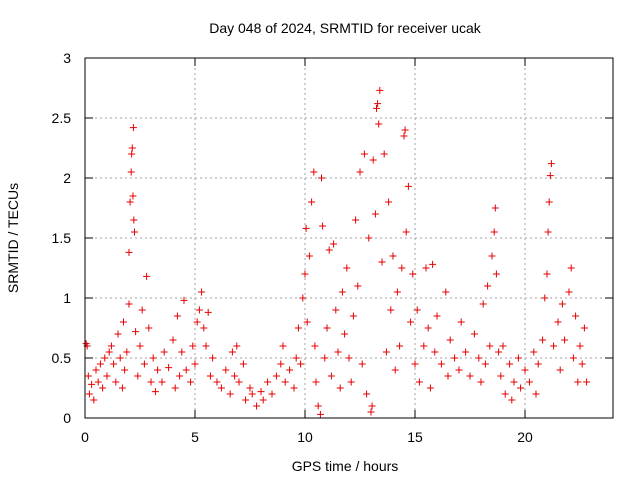 This screenshot has height=480, width=640. What do you see at coordinates (62, 238) in the screenshot?
I see `y-tick-label: 1.5` at bounding box center [62, 238].